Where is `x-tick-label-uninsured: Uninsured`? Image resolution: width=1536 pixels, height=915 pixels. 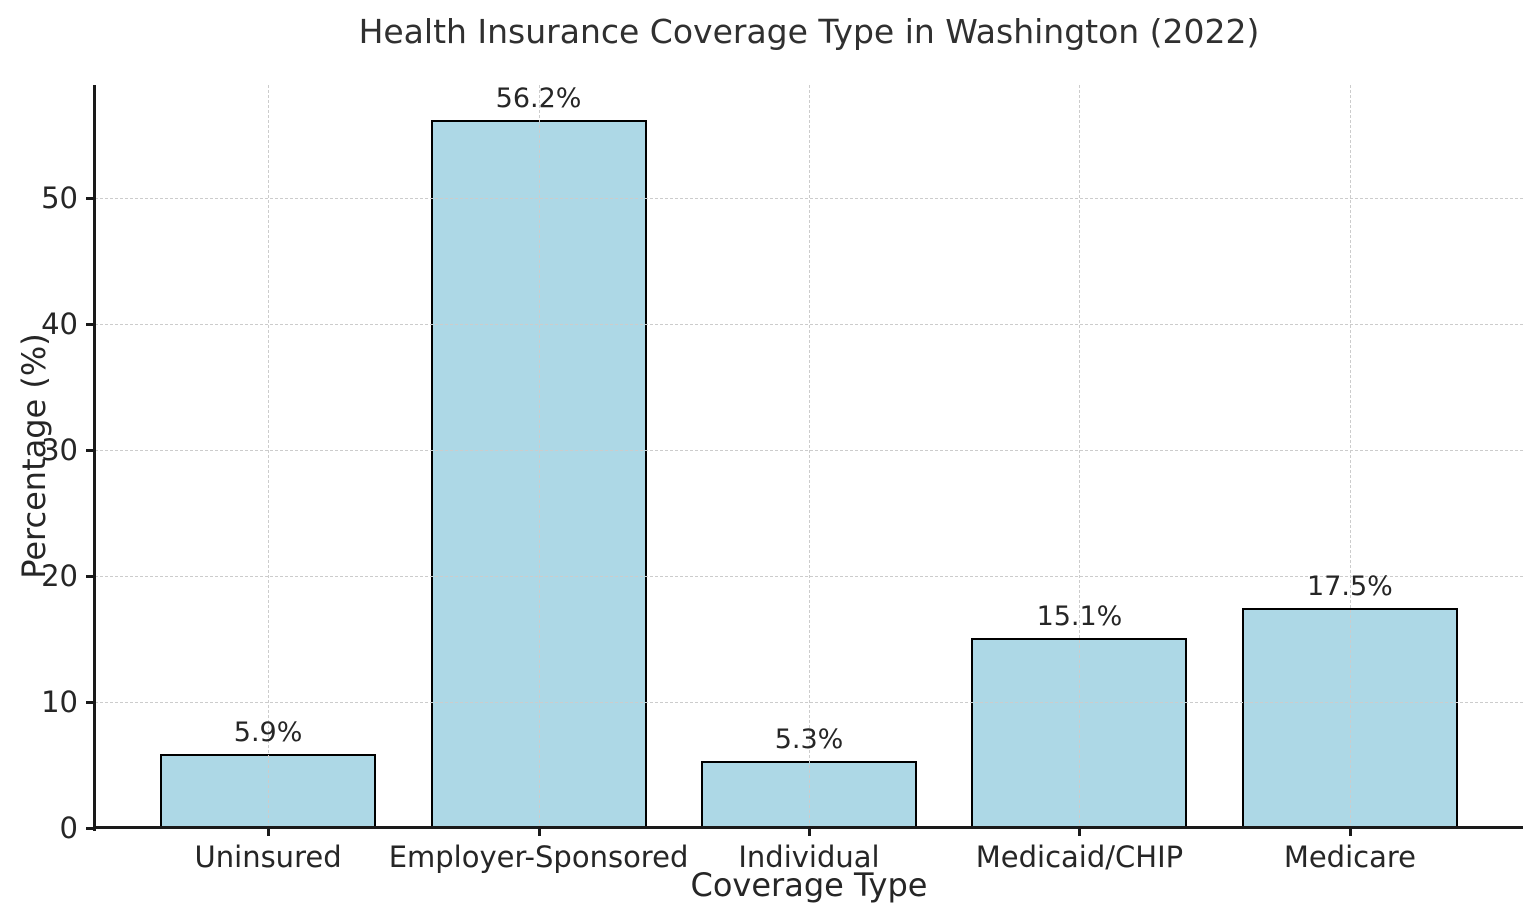
x-tick-label-uninsured: Uninsured is located at coordinates (268, 857).